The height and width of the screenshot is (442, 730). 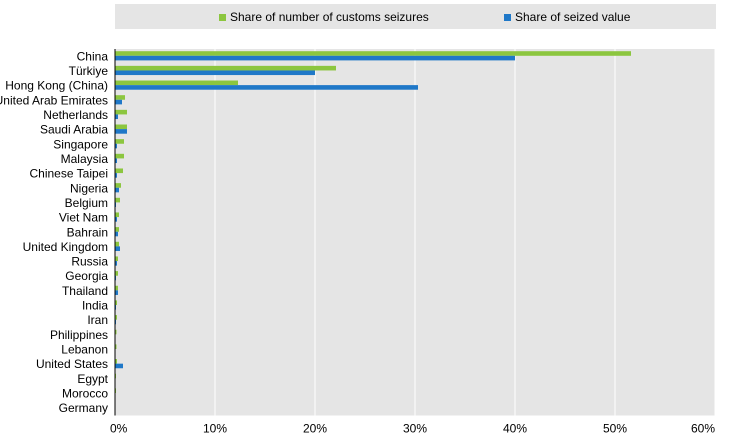 What do you see at coordinates (415, 429) in the screenshot?
I see `x-tick-label: 30%` at bounding box center [415, 429].